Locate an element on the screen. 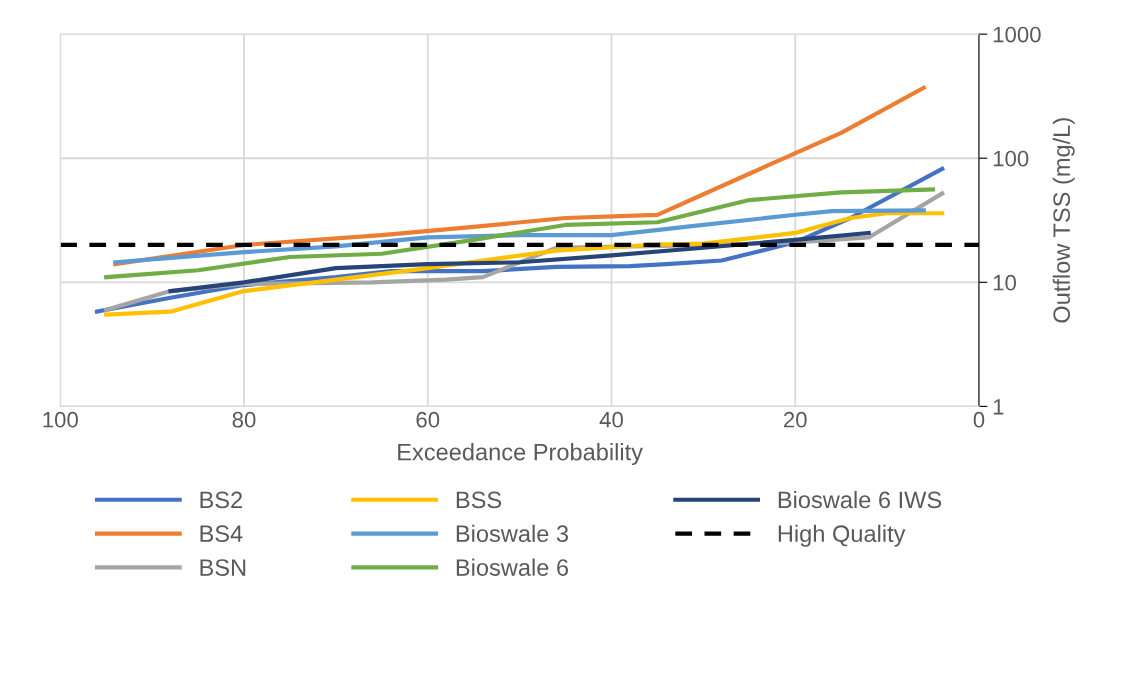 The width and height of the screenshot is (1137, 683). legend-label: Bioswale 6 is located at coordinates (512, 567).